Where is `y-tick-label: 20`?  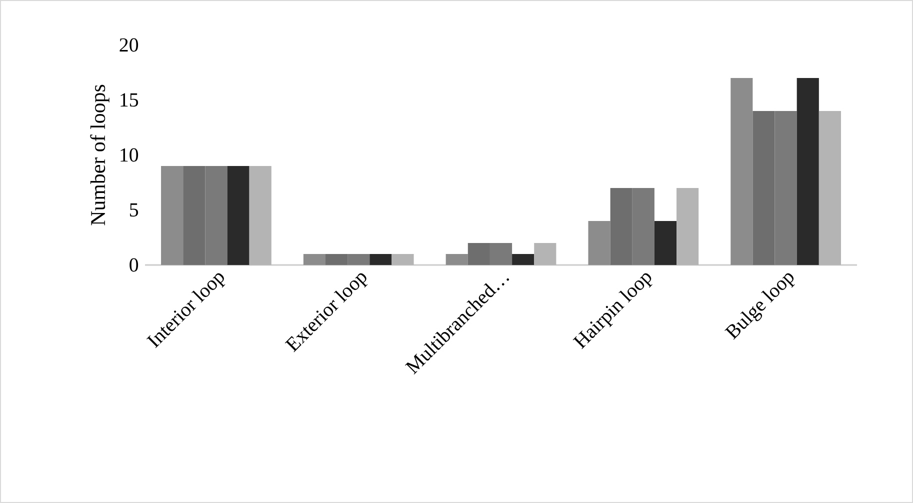
y-tick-label: 20 is located at coordinates (129, 45).